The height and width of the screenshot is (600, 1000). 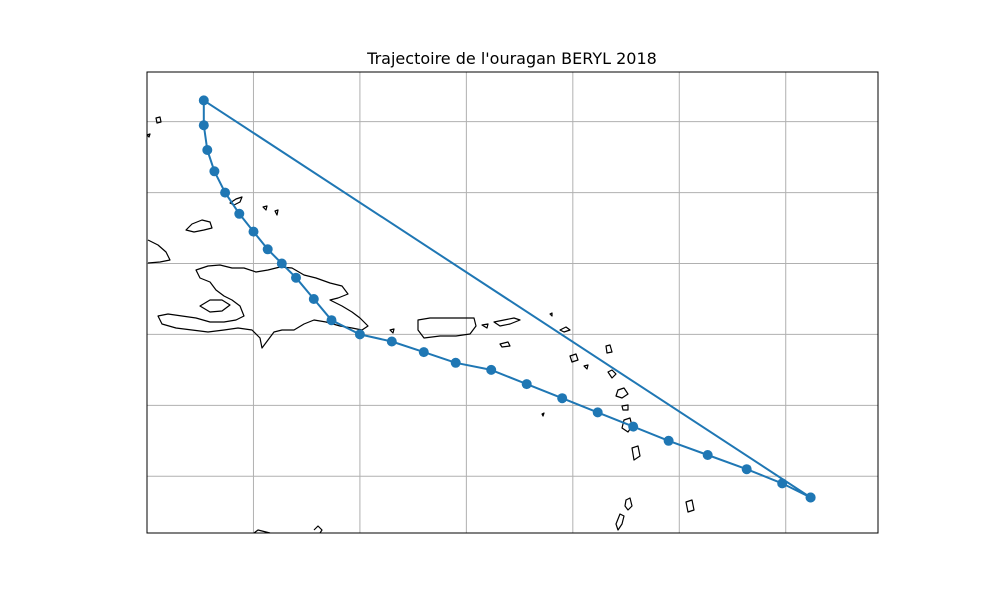 What do you see at coordinates (511, 58) in the screenshot?
I see `chart-title: Trajectoire de l'ouragan BERYL 2018` at bounding box center [511, 58].